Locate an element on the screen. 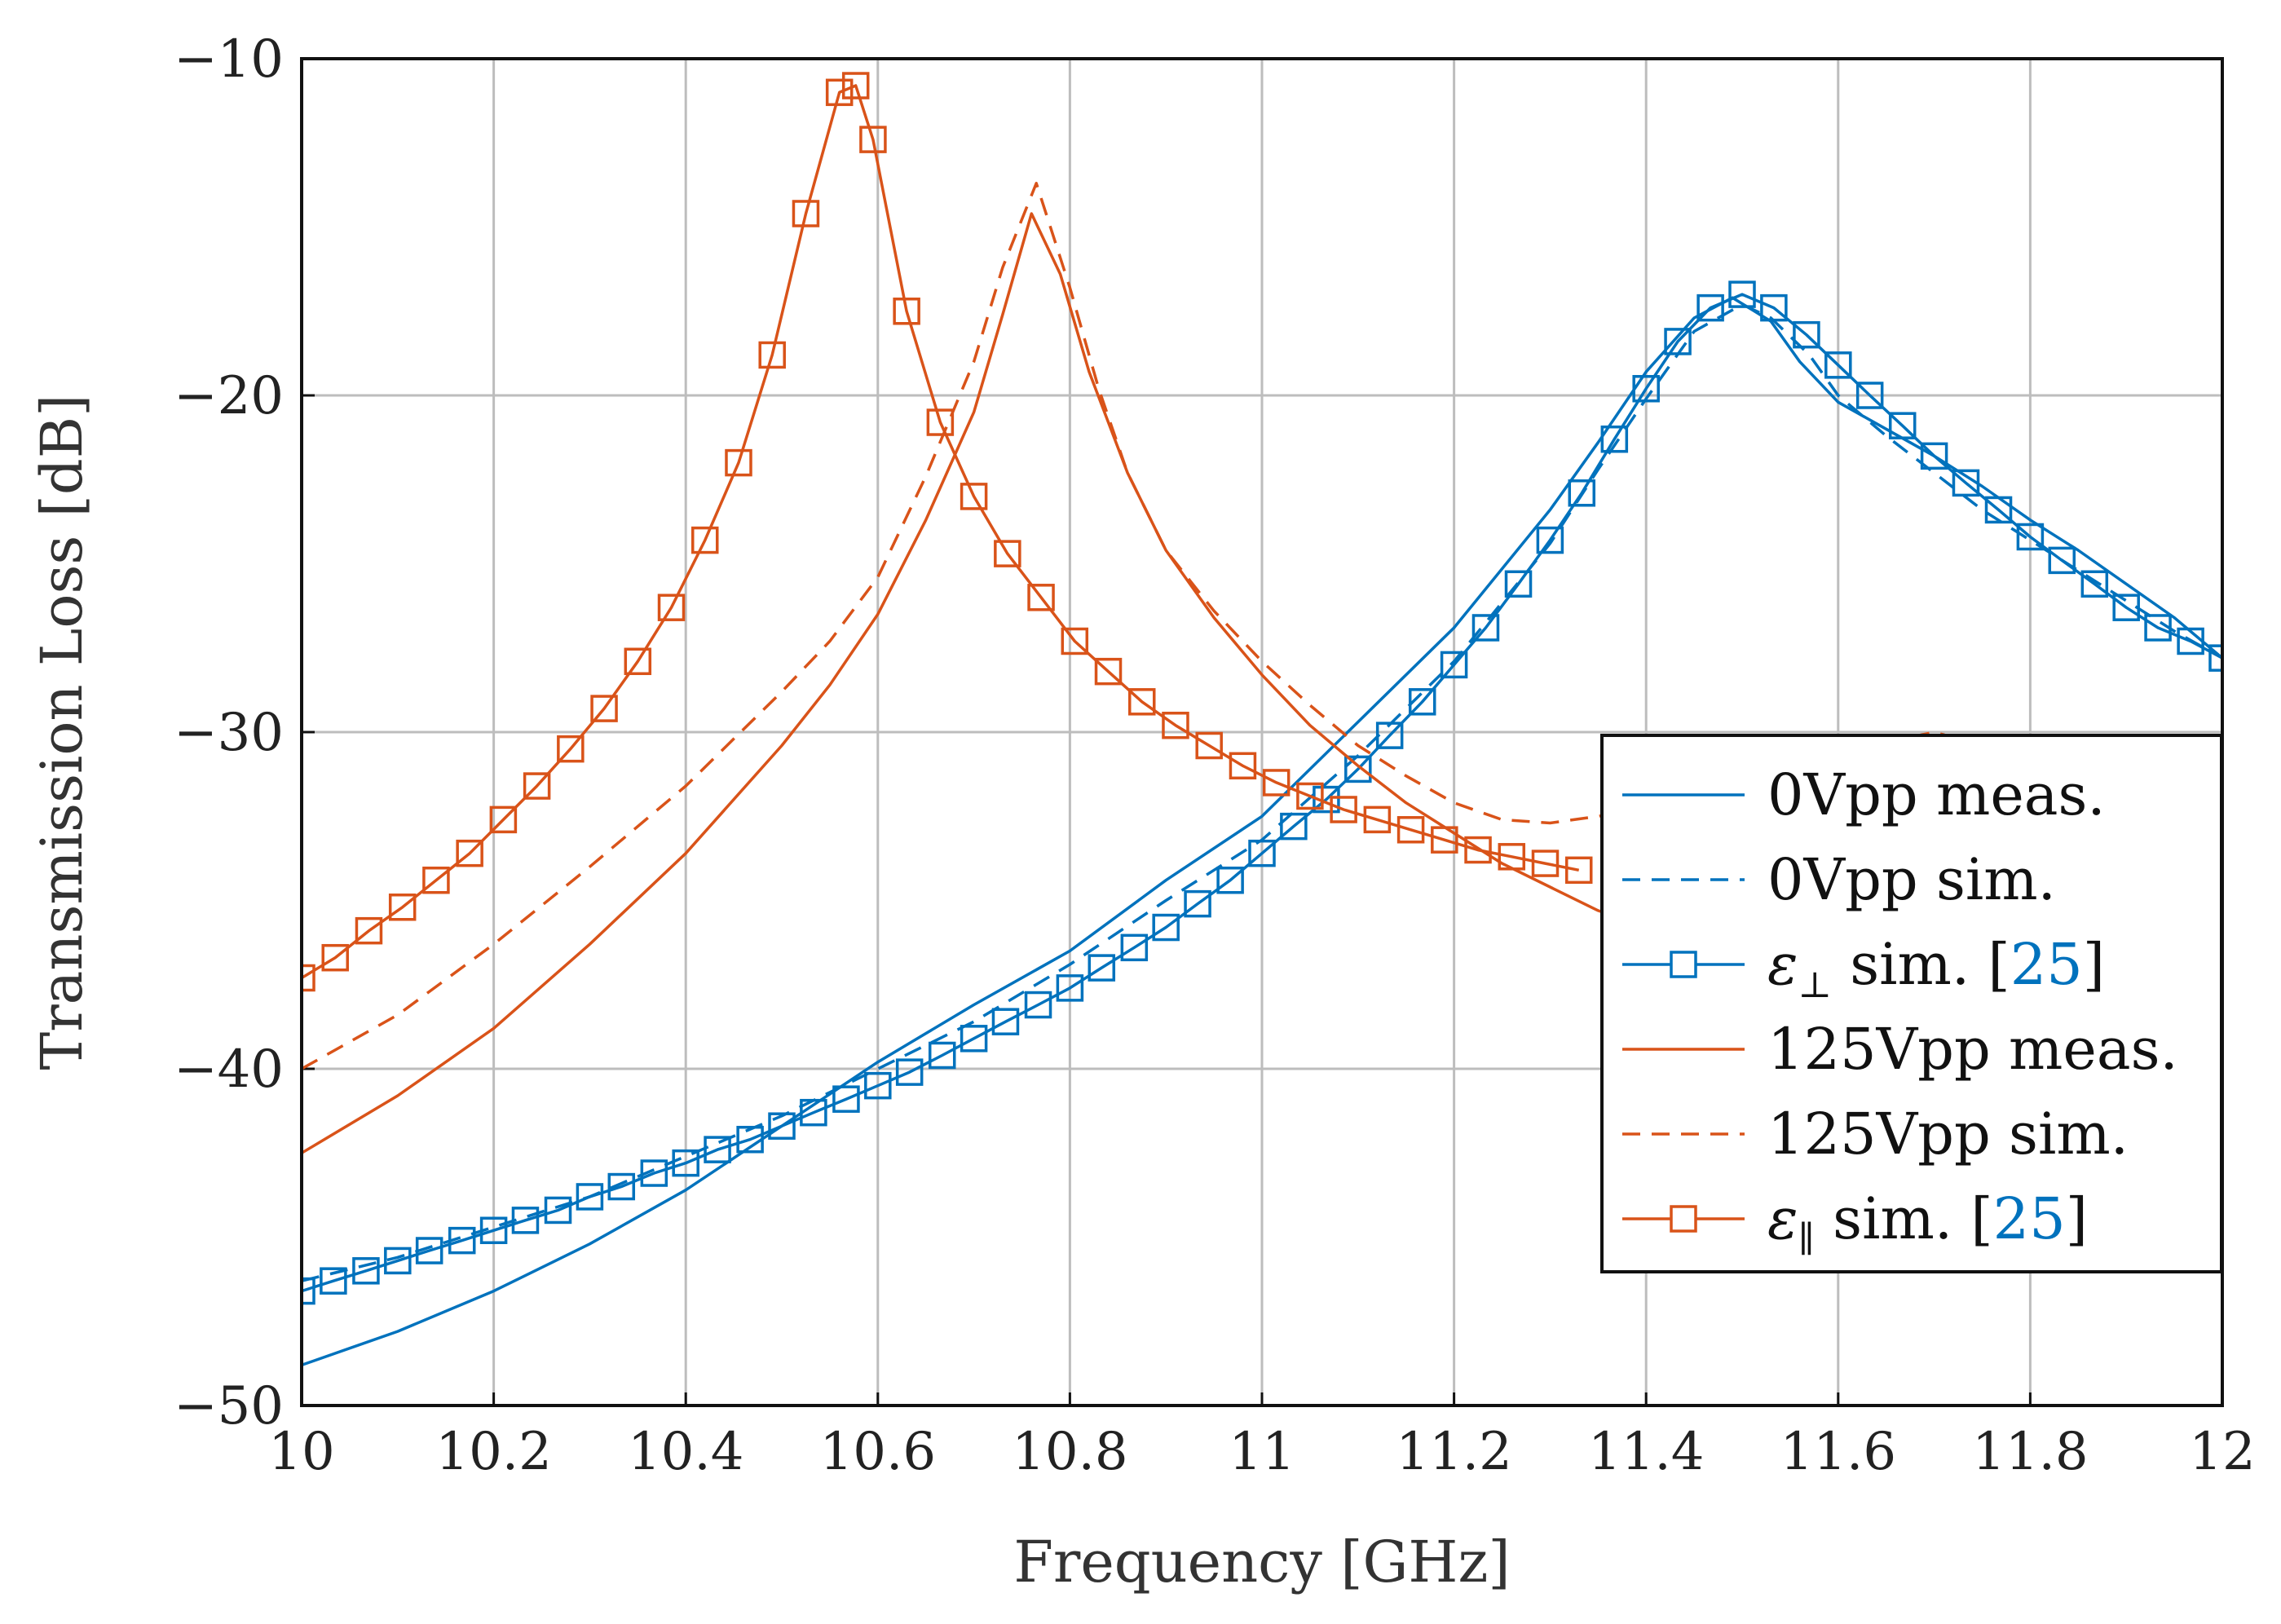  x-tick-label: 11.8 is located at coordinates (2031, 1452).